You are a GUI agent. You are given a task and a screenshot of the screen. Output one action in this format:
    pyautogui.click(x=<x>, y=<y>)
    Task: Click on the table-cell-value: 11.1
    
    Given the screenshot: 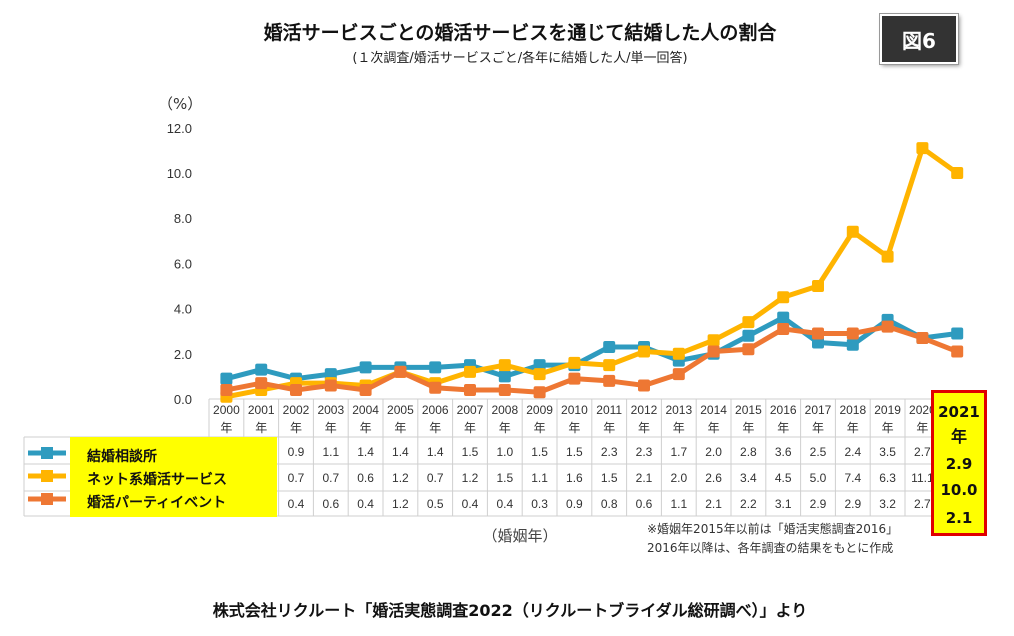 What is the action you would take?
    pyautogui.click(x=922, y=478)
    